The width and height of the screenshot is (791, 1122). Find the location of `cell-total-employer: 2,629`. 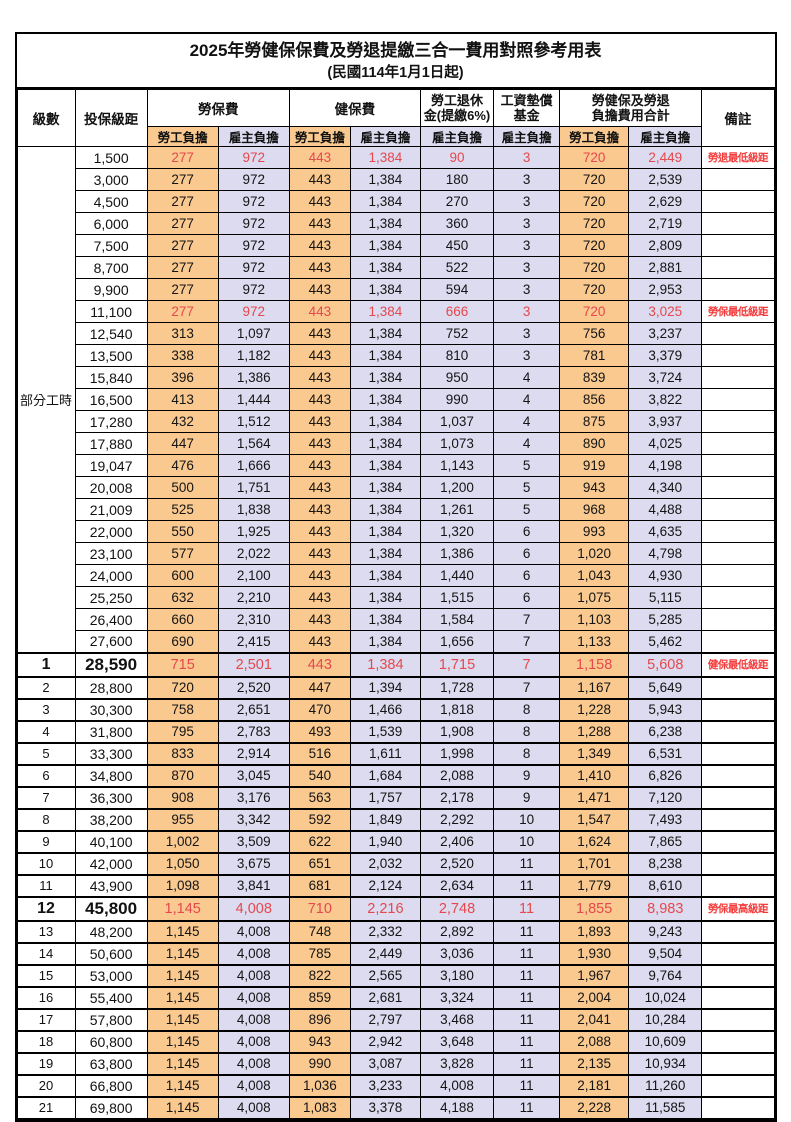

cell-total-employer: 2,629 is located at coordinates (665, 202).